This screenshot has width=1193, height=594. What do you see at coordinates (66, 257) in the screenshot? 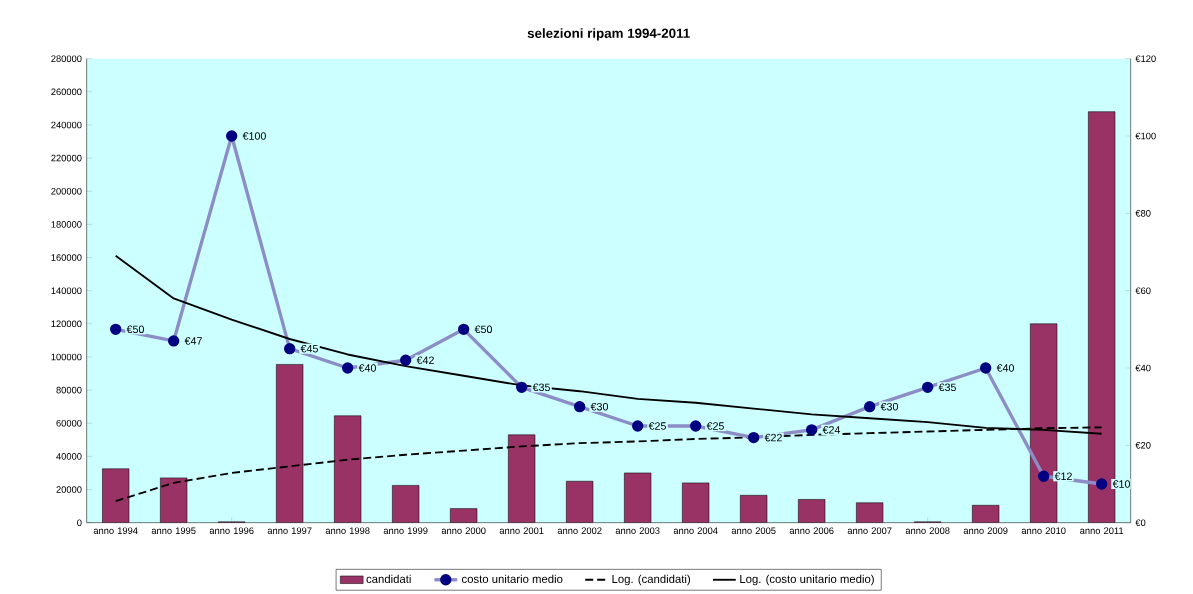
I see `y-tick-label: 160000` at bounding box center [66, 257].